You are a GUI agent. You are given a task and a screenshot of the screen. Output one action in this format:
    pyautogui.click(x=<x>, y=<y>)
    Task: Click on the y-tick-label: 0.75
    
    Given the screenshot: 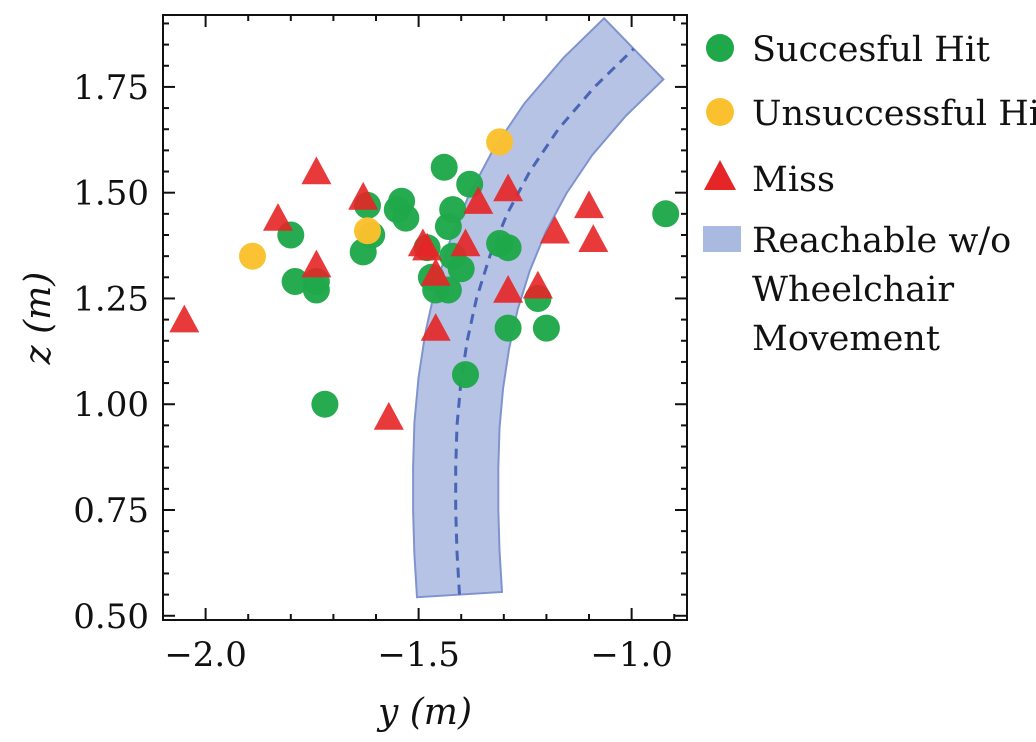 What is the action you would take?
    pyautogui.click(x=111, y=511)
    